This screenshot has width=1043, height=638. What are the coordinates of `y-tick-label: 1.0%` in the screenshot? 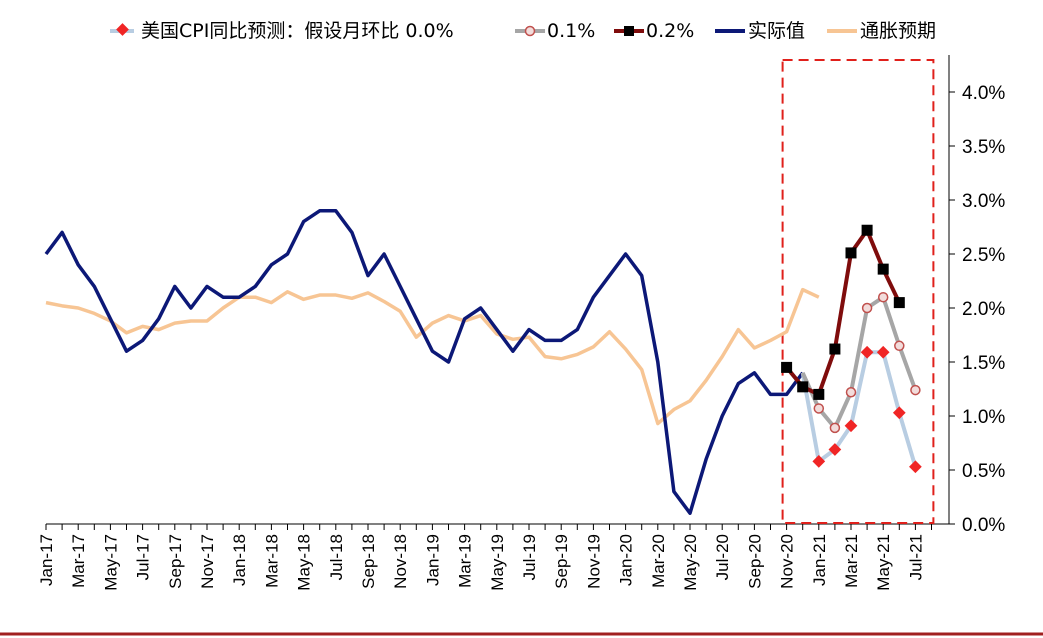 It's located at (983, 417).